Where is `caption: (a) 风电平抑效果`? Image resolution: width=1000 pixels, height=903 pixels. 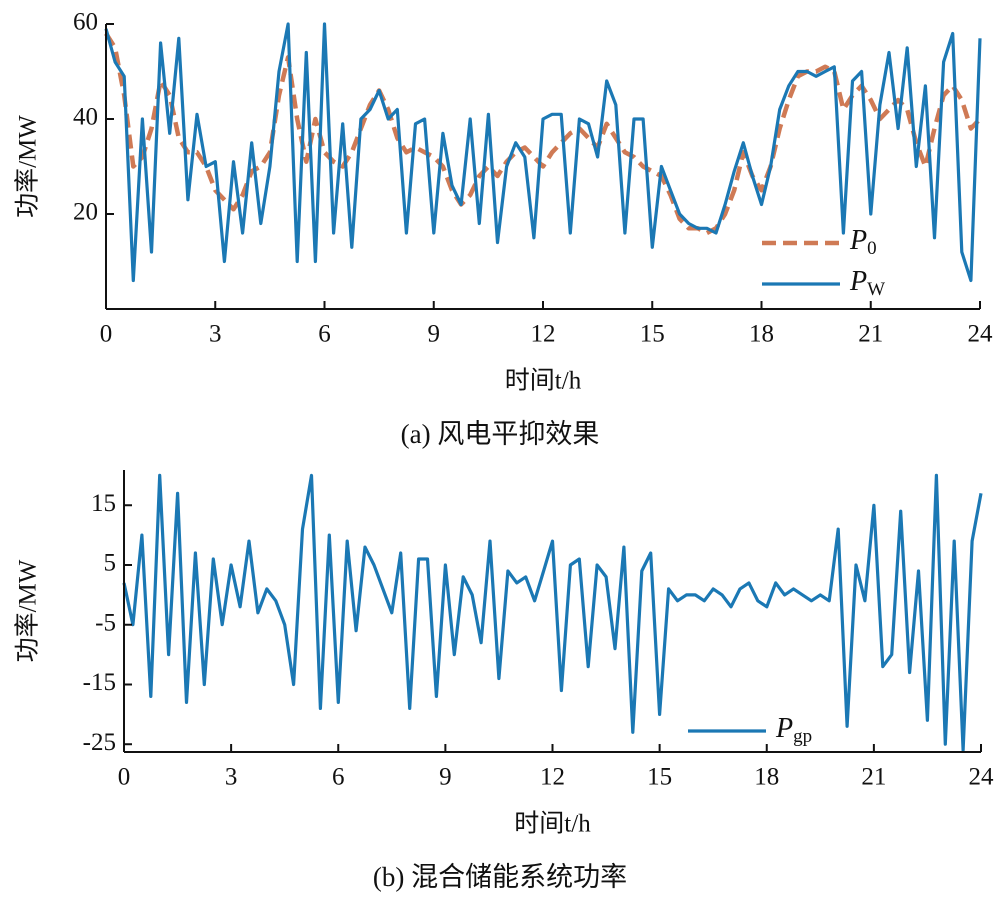
caption: (a) 风电平抑效果 is located at coordinates (500, 434).